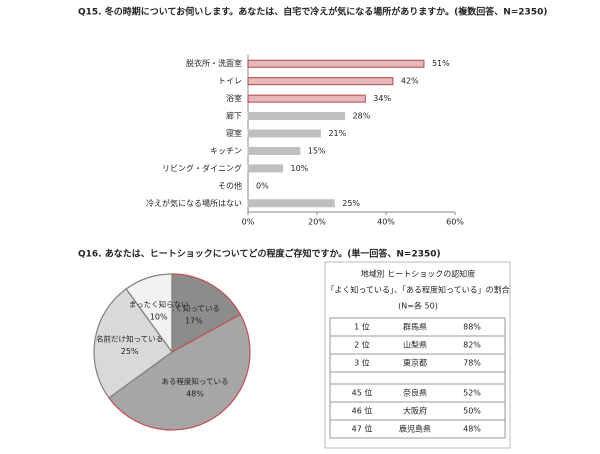  What do you see at coordinates (362, 116) in the screenshot?
I see `value-label: 28%` at bounding box center [362, 116].